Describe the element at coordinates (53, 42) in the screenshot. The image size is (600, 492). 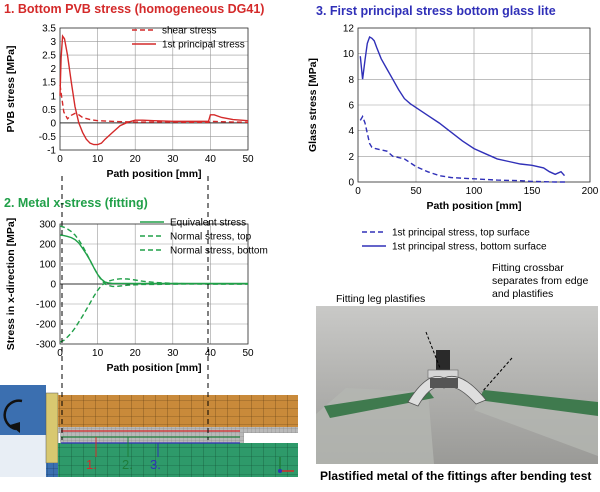
I see `y-tick-label: 3` at that location.